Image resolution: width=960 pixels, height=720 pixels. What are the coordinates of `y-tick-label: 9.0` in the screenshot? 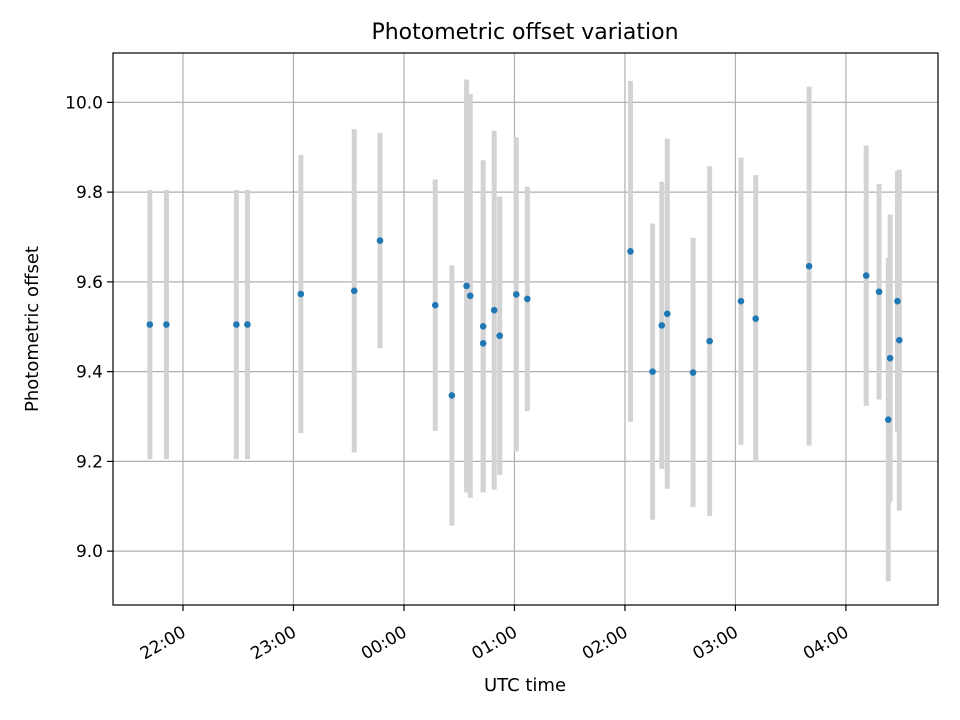 It's located at (89, 552).